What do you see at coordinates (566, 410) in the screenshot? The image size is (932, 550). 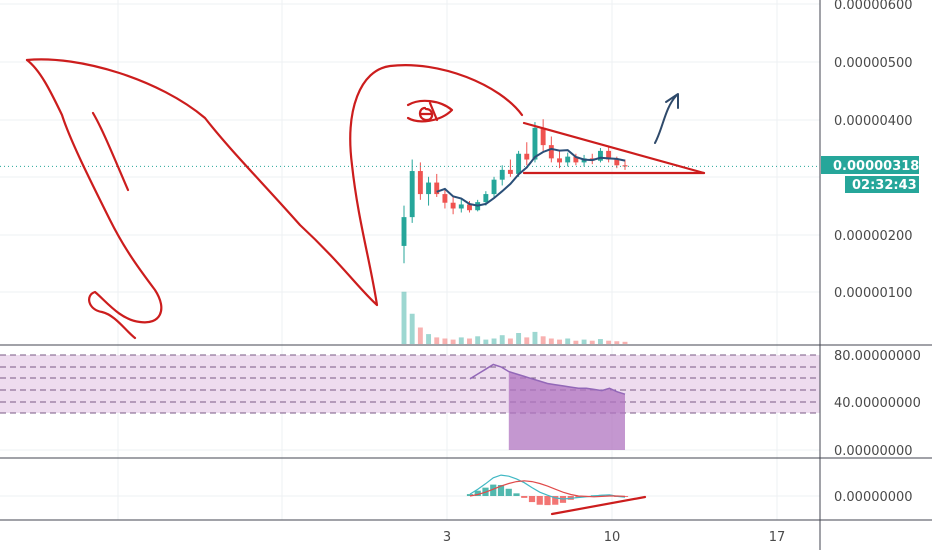 I see `rsi-fill` at bounding box center [566, 410].